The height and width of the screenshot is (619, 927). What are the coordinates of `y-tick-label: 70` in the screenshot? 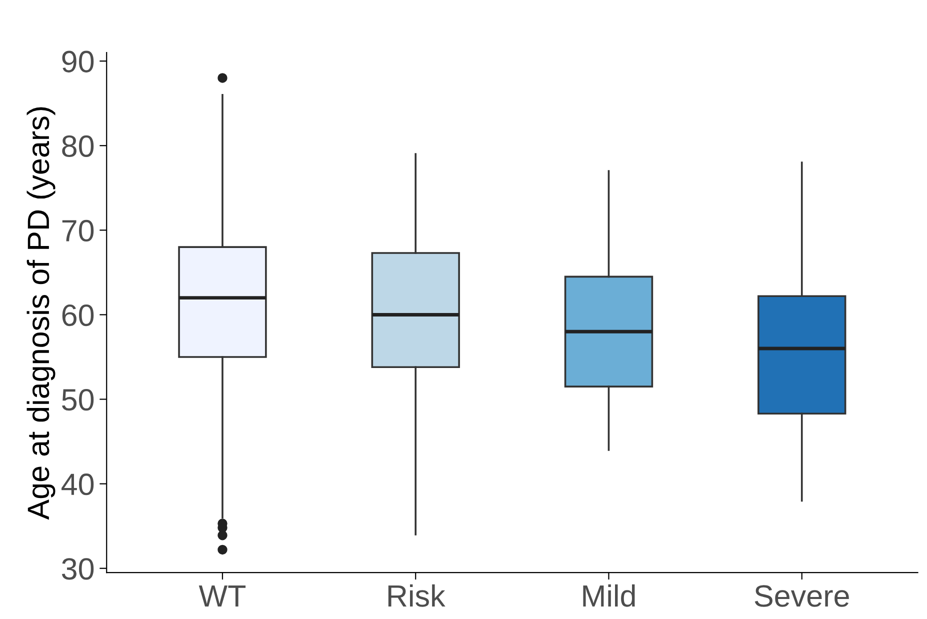 It's located at (78, 231).